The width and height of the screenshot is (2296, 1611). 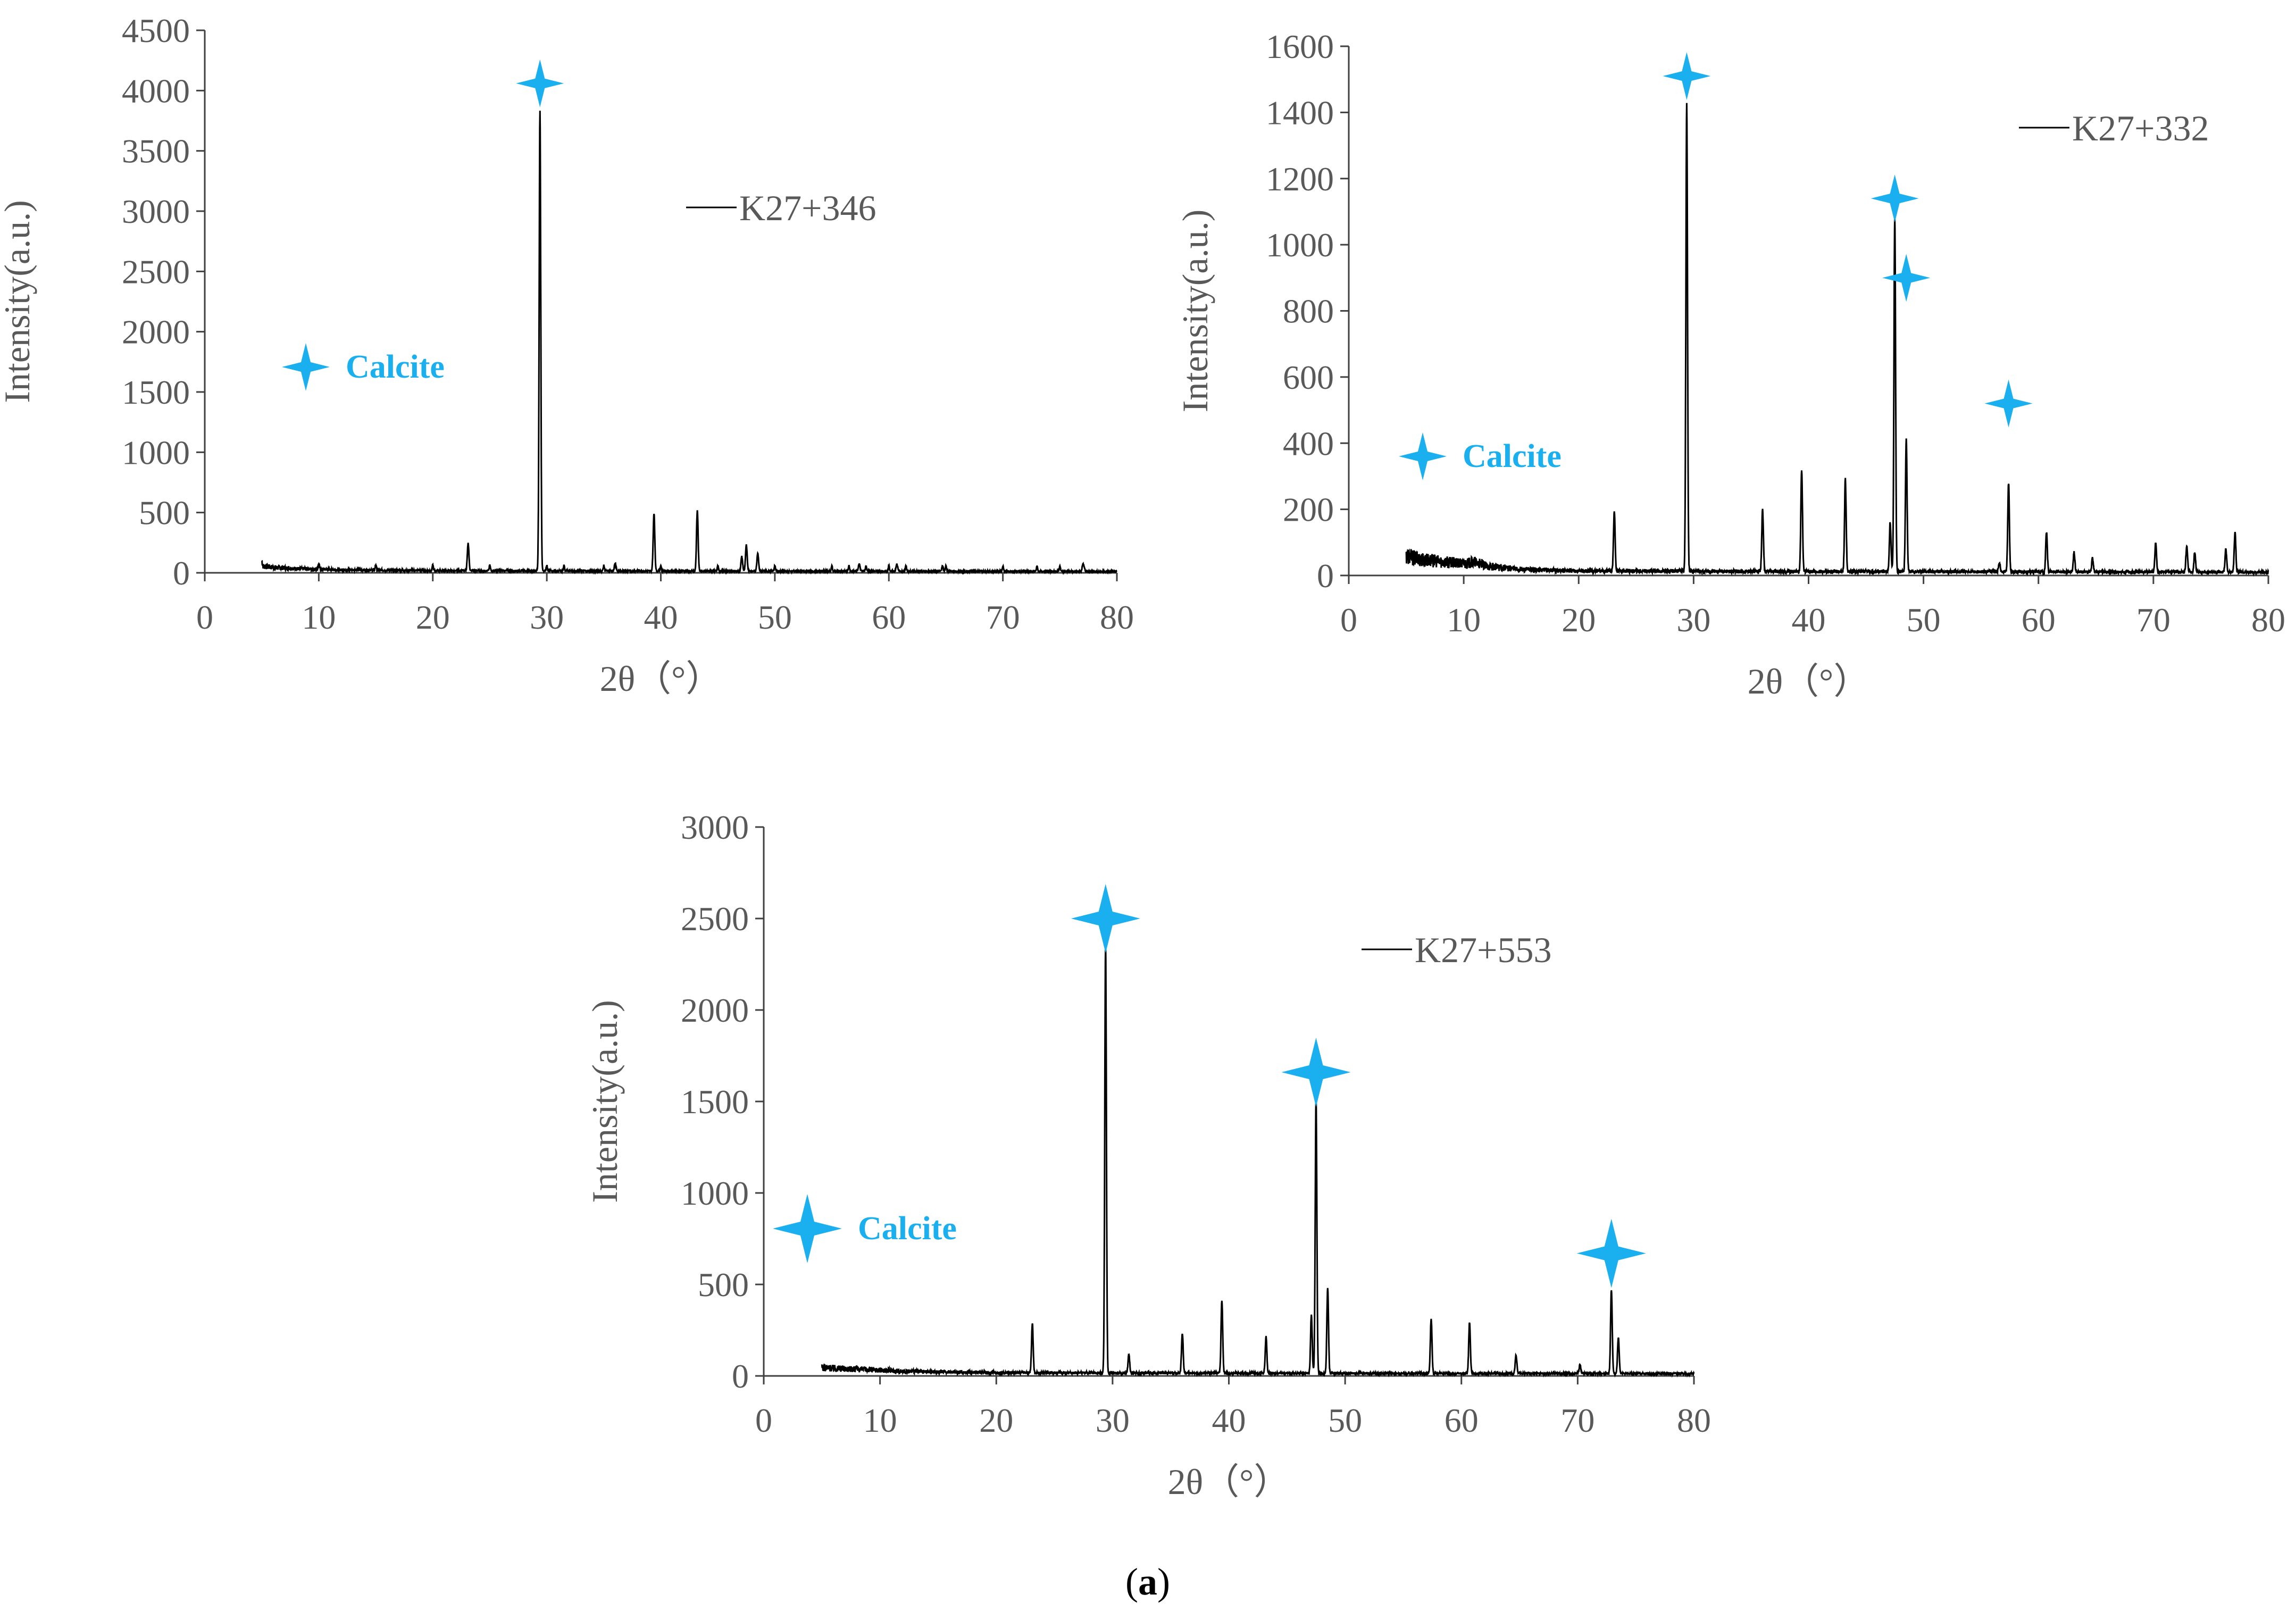 I want to click on y-tick-label: 1200, so click(x=1300, y=179).